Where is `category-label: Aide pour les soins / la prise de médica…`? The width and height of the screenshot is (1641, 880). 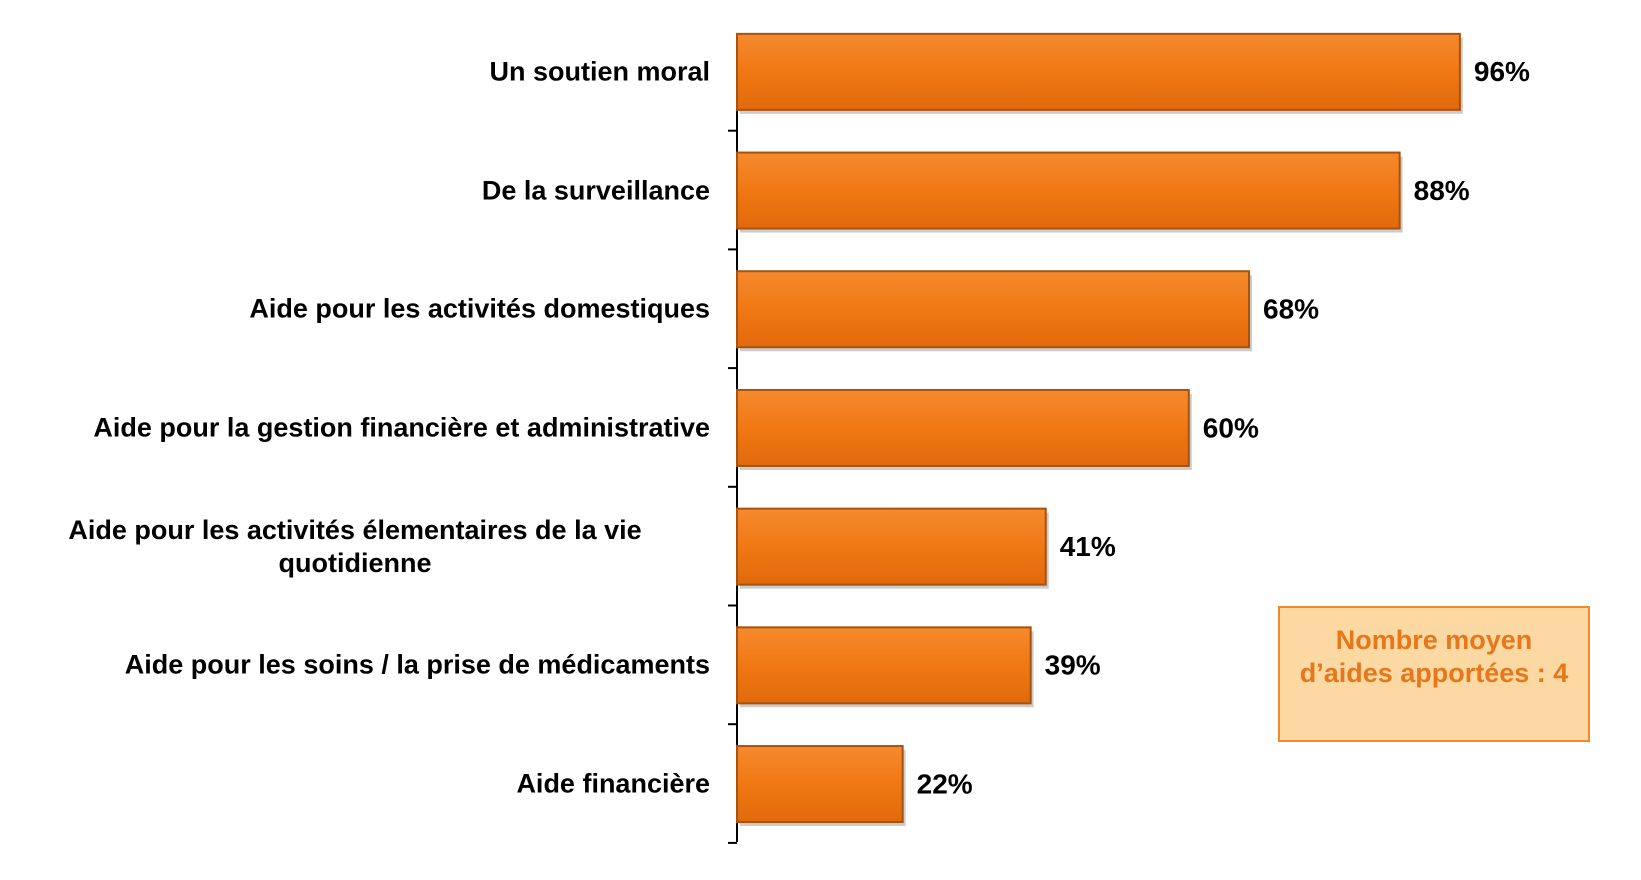
category-label: Aide pour les soins / la prise de médica… is located at coordinates (417, 664).